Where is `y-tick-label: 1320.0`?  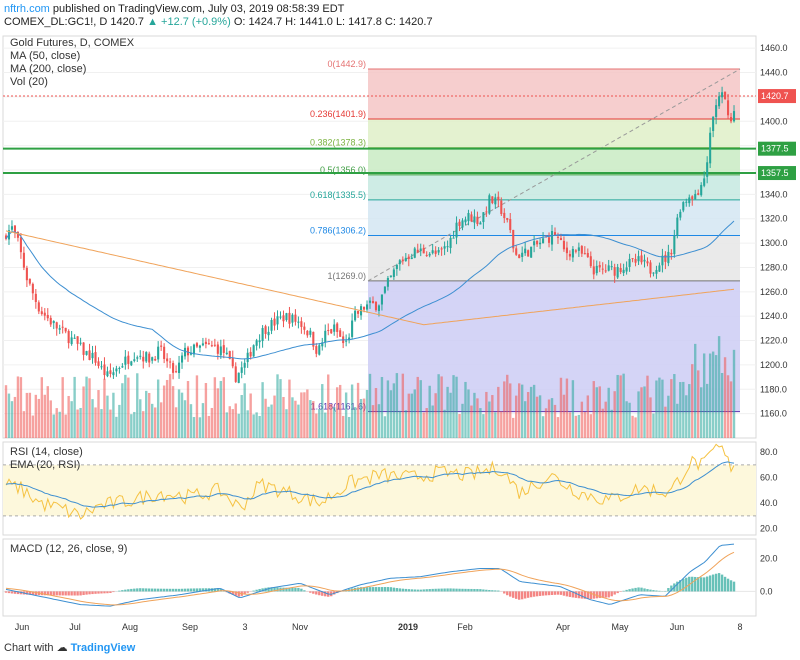 y-tick-label: 1320.0 is located at coordinates (774, 219).